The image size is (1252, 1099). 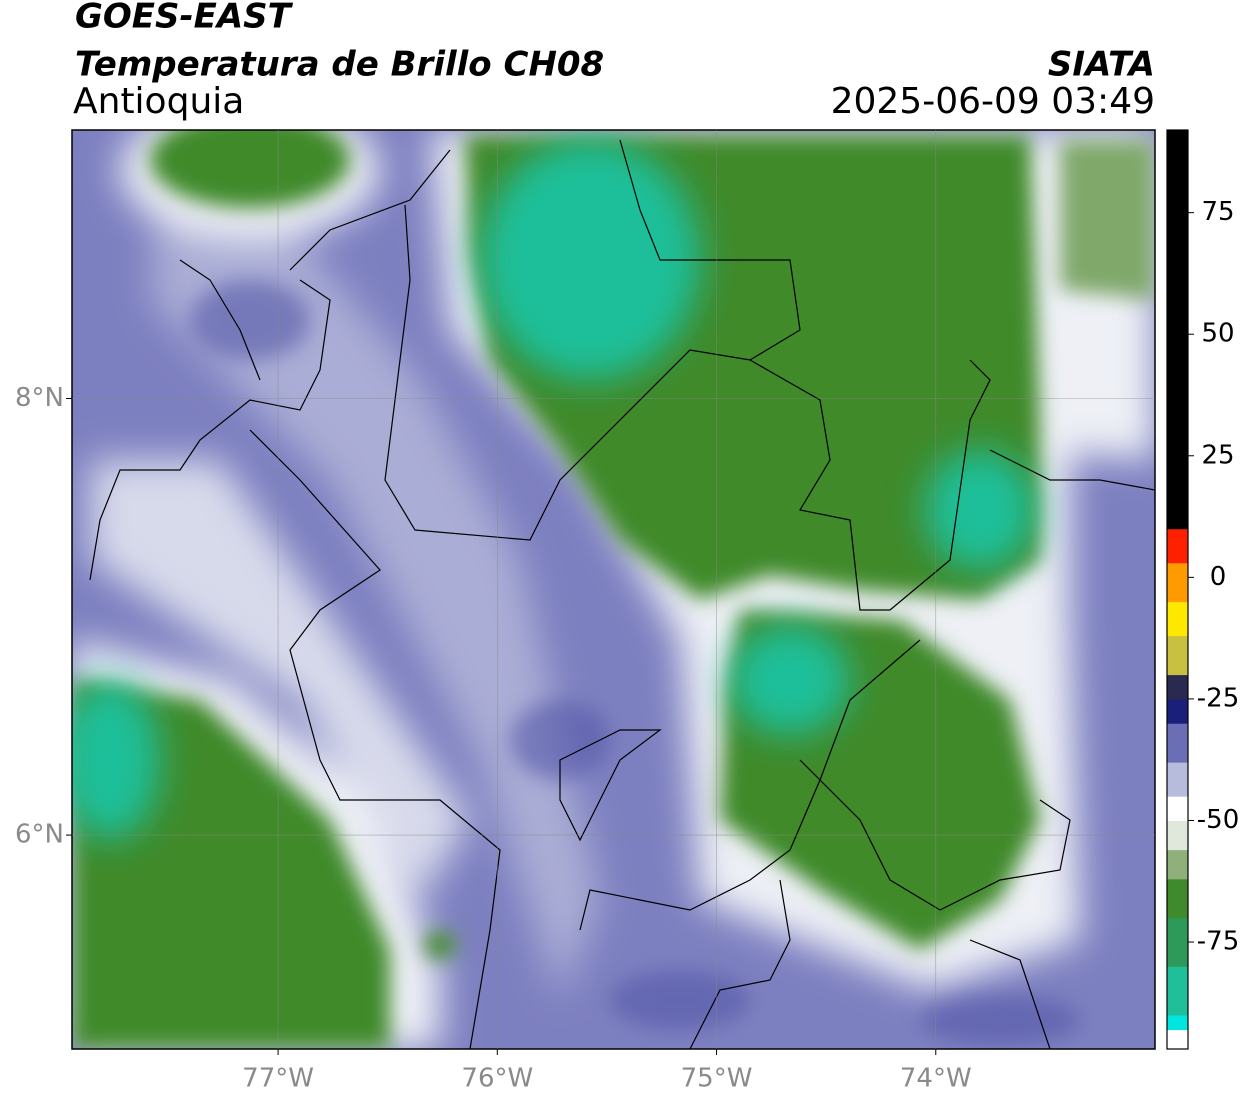 What do you see at coordinates (339, 65) in the screenshot?
I see `subtitle: Temperatura de Brillo CH08` at bounding box center [339, 65].